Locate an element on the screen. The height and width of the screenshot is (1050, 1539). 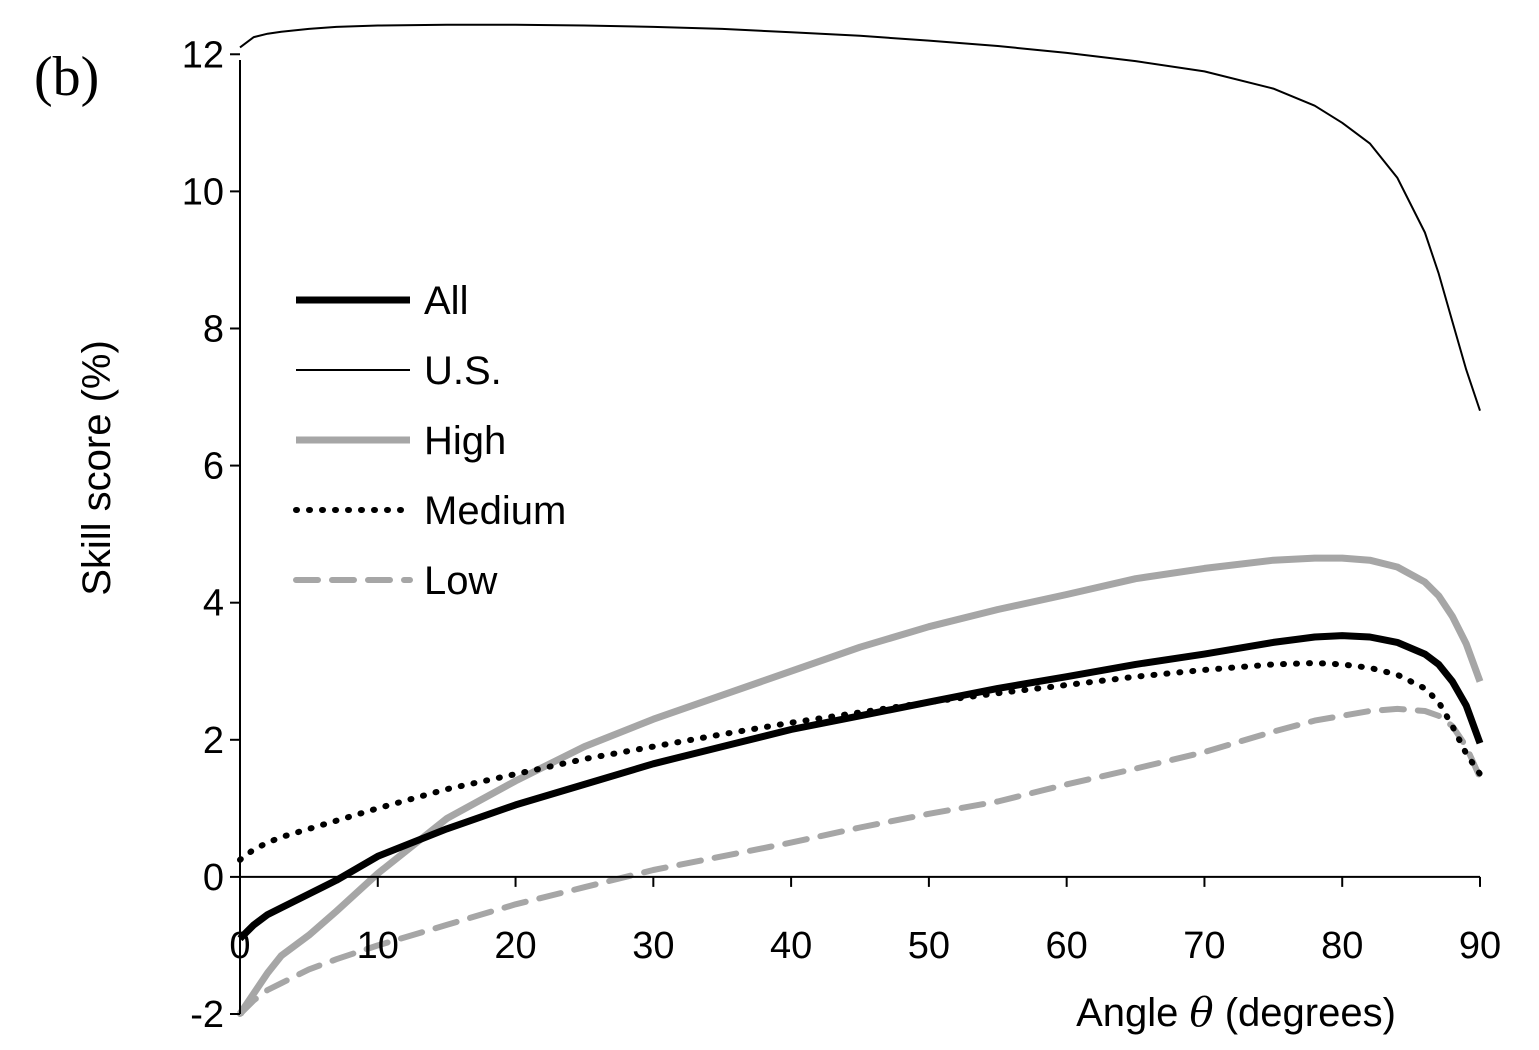
x-tick-label: 20 is located at coordinates (515, 946).